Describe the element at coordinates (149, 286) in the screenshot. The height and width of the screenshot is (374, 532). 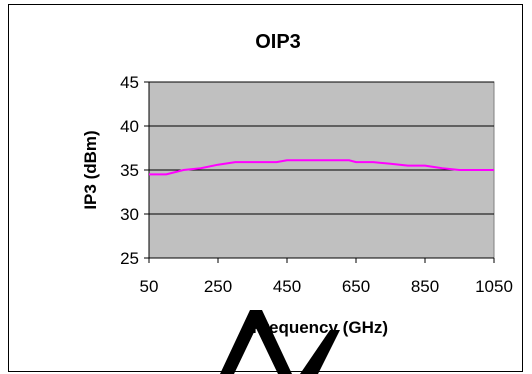
I see `x-tick-label-50: 50` at that location.